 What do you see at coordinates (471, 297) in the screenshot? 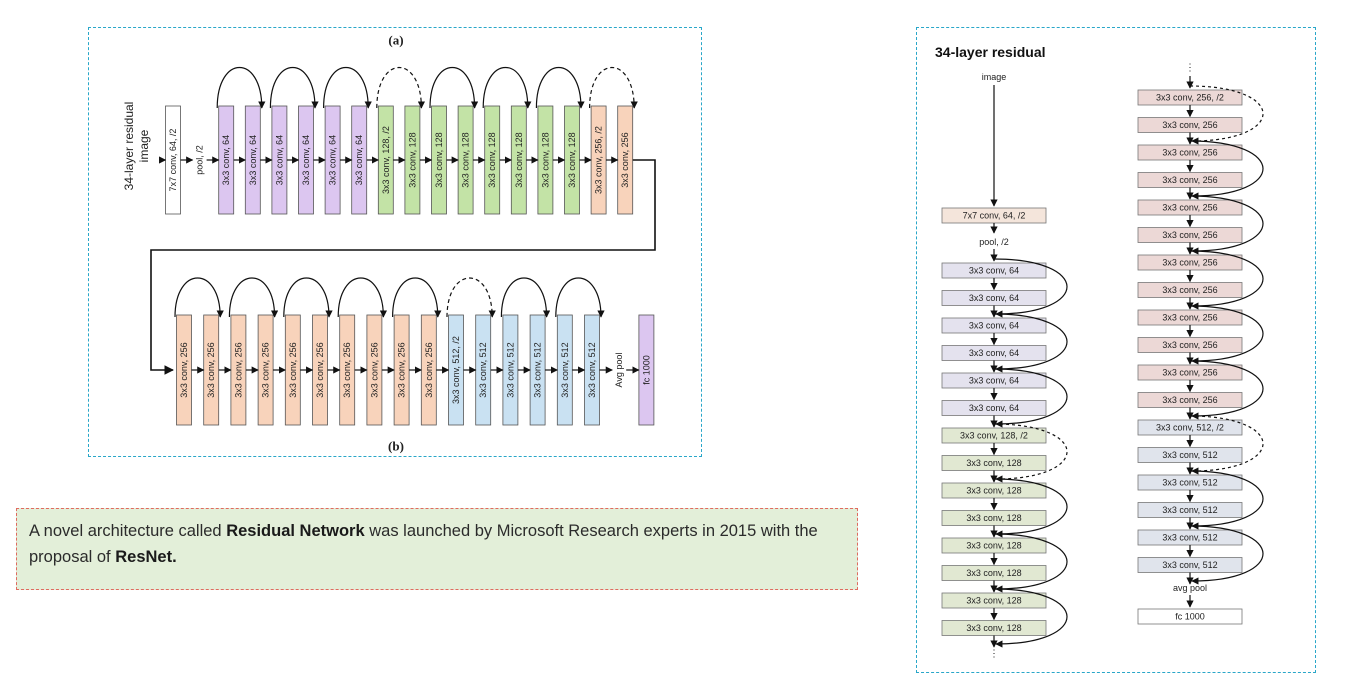
I see `row2-shortcut-dashed` at bounding box center [471, 297].